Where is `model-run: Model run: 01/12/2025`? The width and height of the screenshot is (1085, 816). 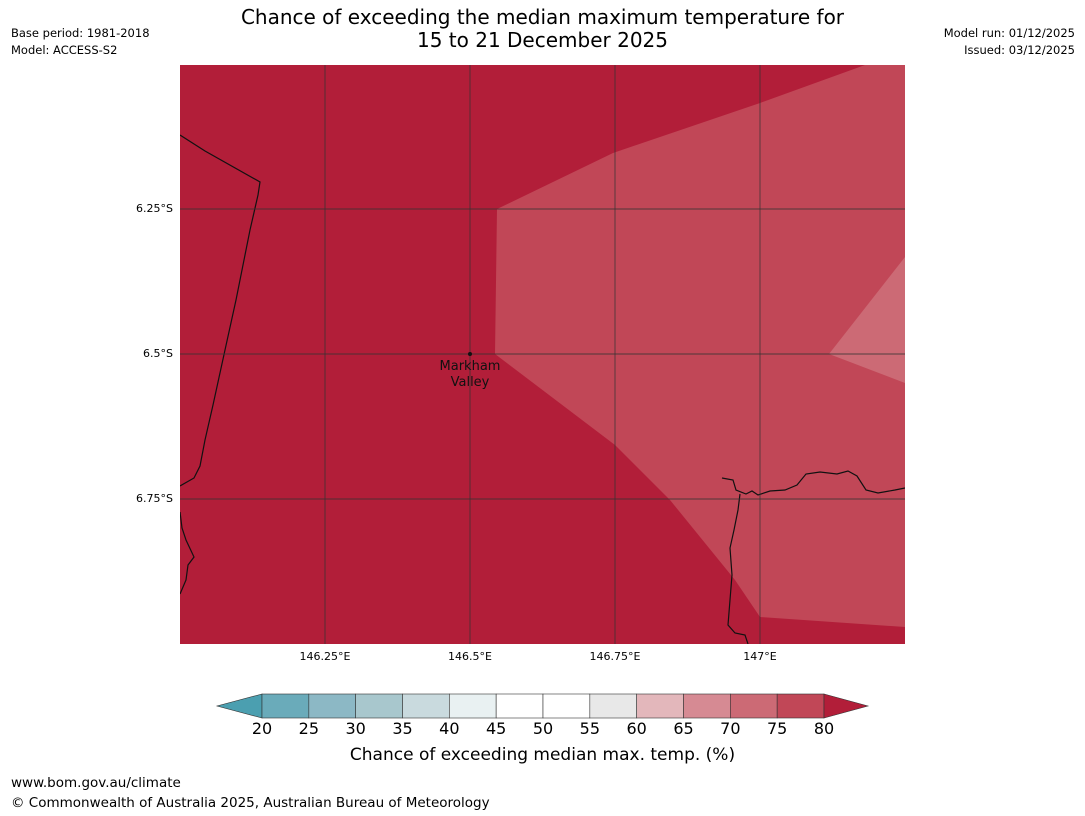
model-run: Model run: 01/12/2025 is located at coordinates (1009, 33).